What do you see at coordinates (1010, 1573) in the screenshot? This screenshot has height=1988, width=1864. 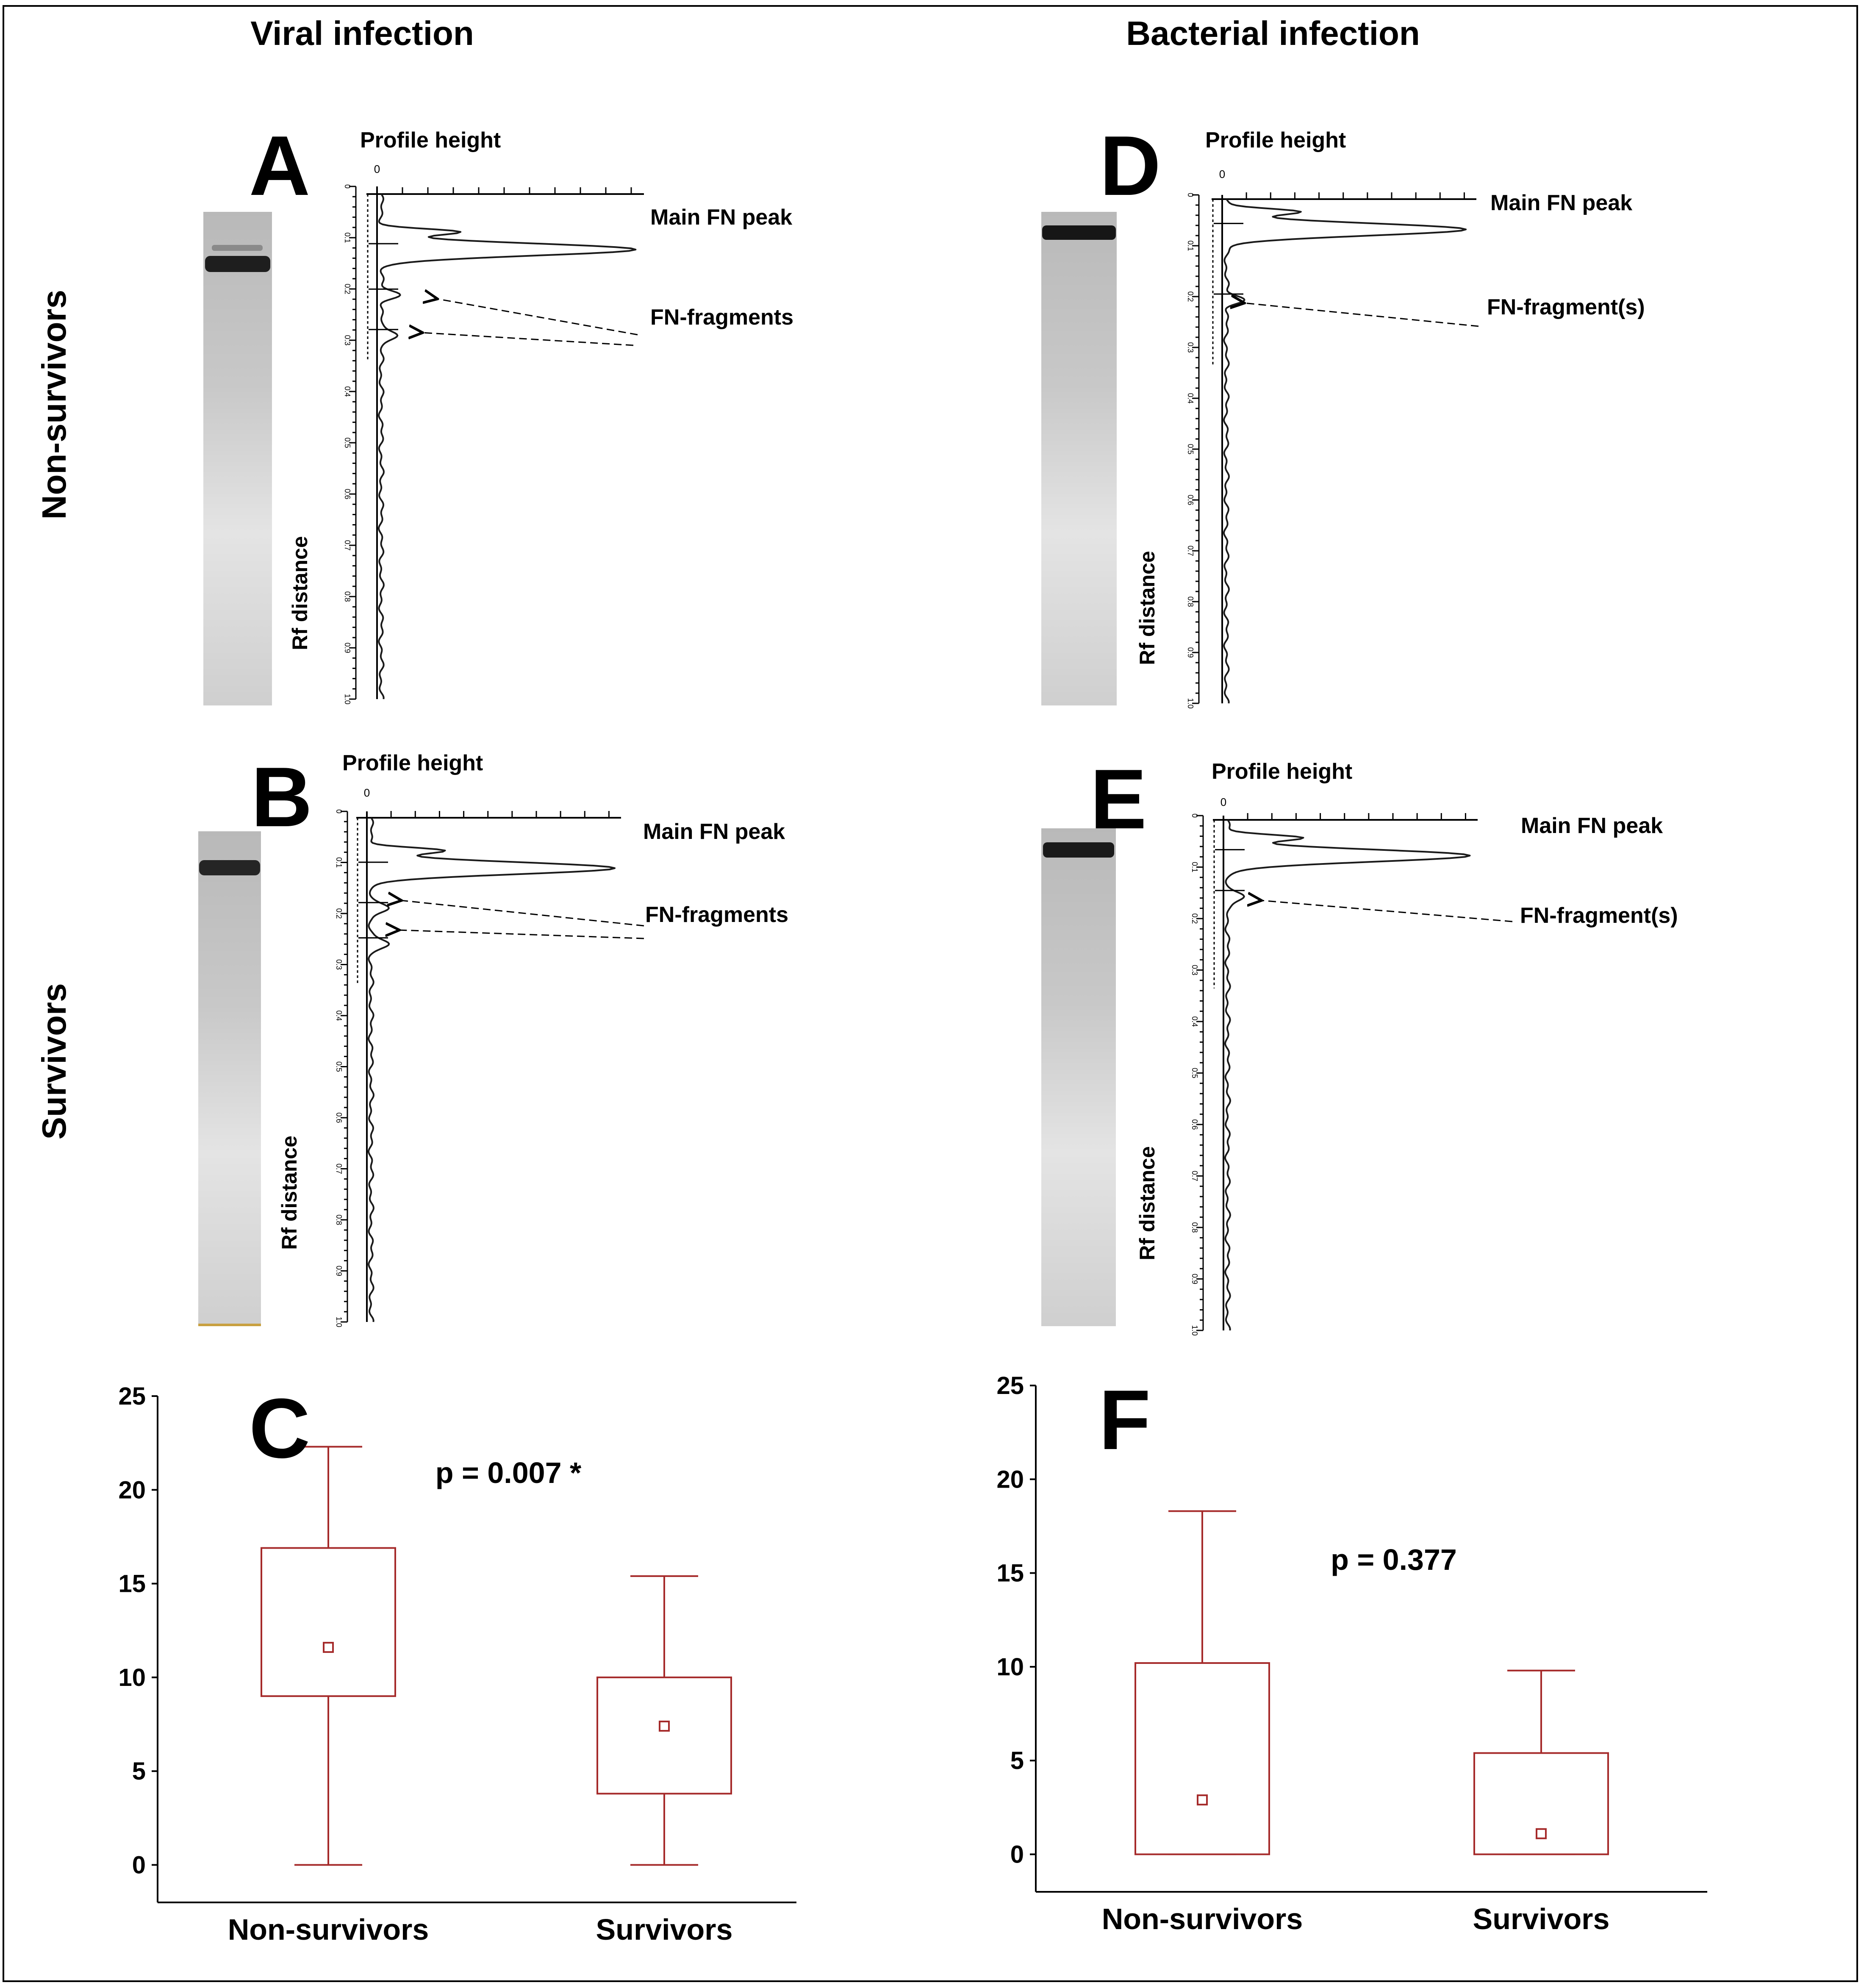 I see `y-tick-label: 15` at bounding box center [1010, 1573].